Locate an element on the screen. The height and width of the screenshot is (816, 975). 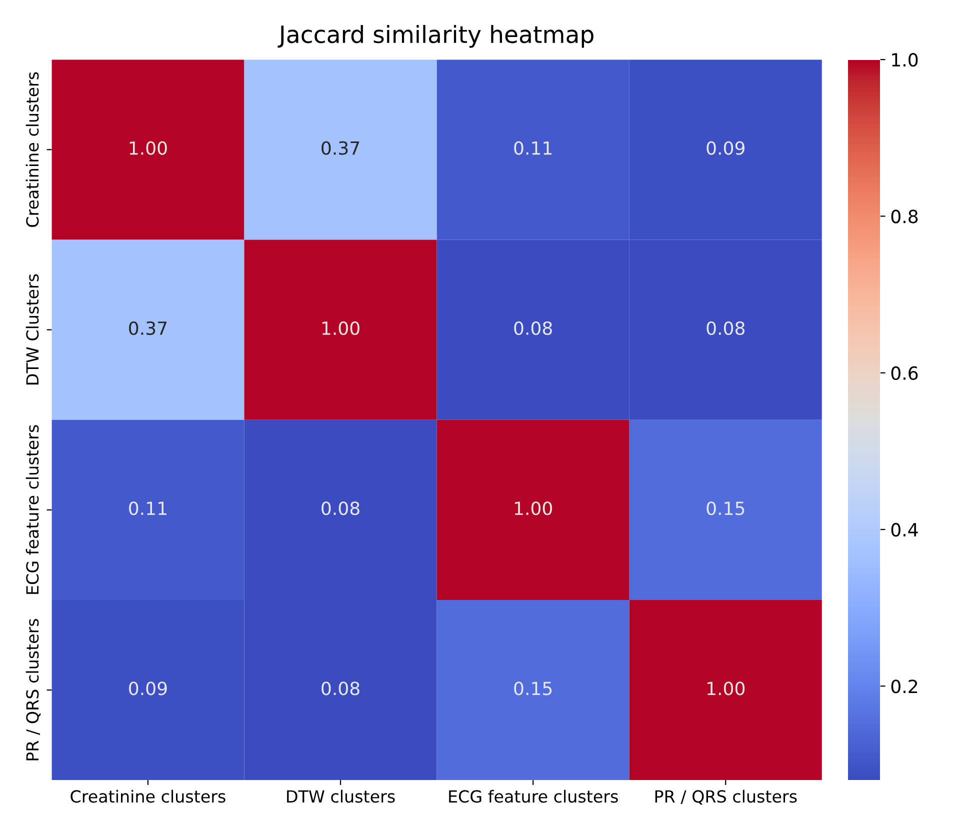
color-bar-label: 1.0 is located at coordinates (905, 60).